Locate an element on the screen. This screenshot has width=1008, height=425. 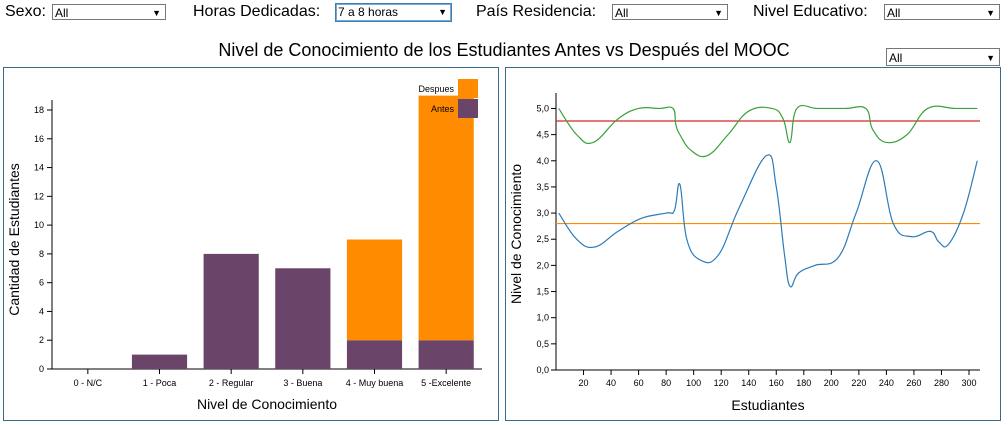
horas-filter-label: Horas Dedicadas: is located at coordinates (257, 11).